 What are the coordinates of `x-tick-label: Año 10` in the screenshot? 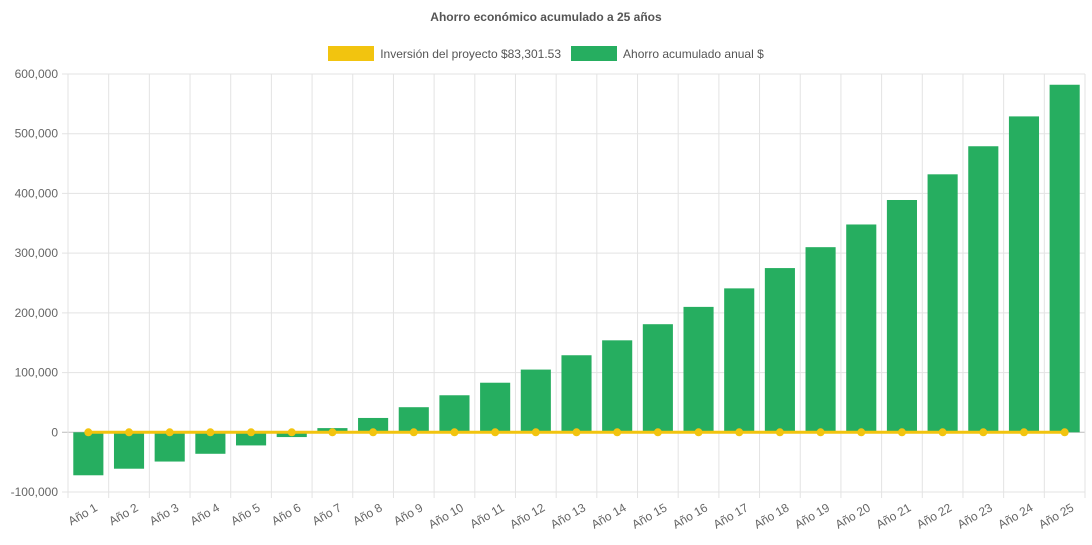 It's located at (446, 515).